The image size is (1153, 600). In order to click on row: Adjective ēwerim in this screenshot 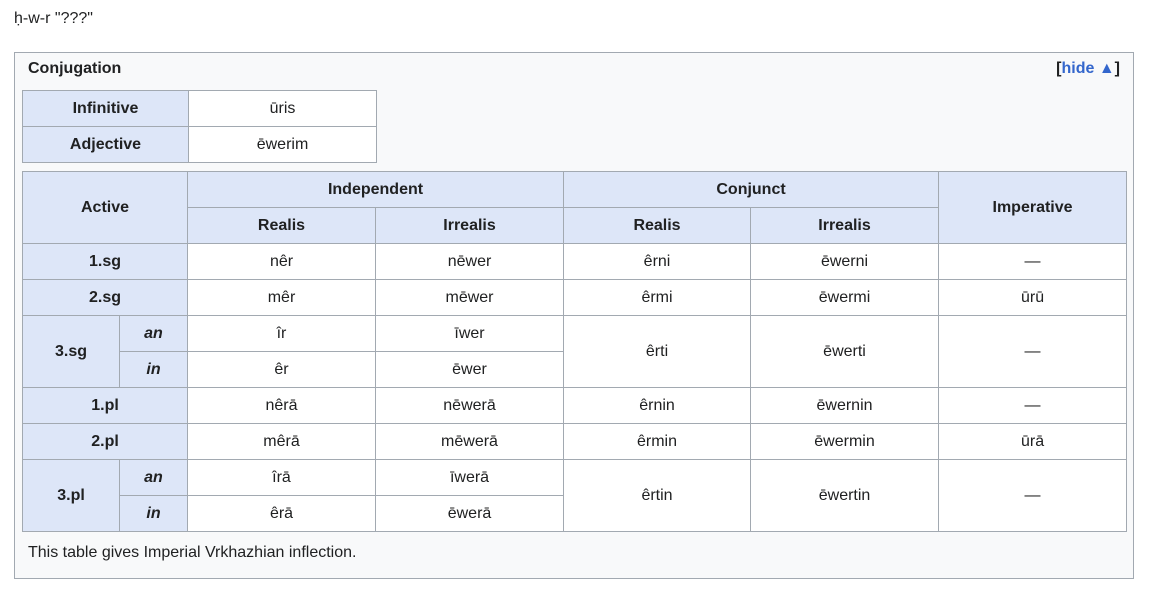, I will do `click(199, 144)`.